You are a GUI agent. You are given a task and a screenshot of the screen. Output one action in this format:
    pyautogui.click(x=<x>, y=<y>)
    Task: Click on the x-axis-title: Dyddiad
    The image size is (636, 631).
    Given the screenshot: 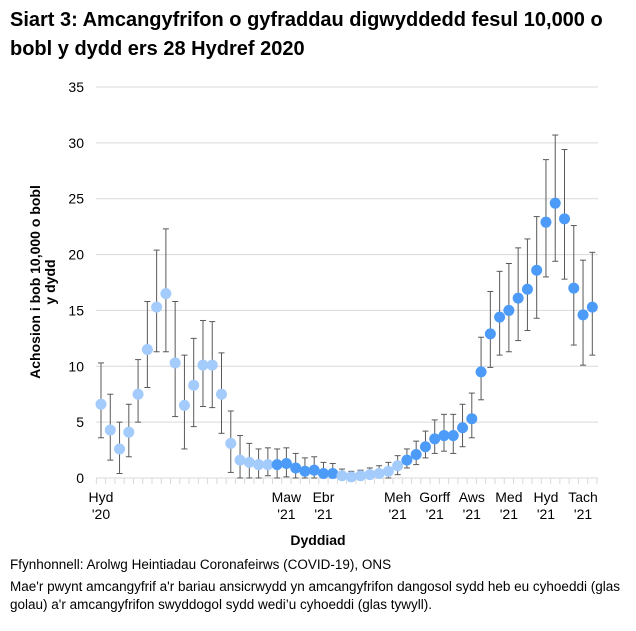 What is the action you would take?
    pyautogui.click(x=317, y=540)
    